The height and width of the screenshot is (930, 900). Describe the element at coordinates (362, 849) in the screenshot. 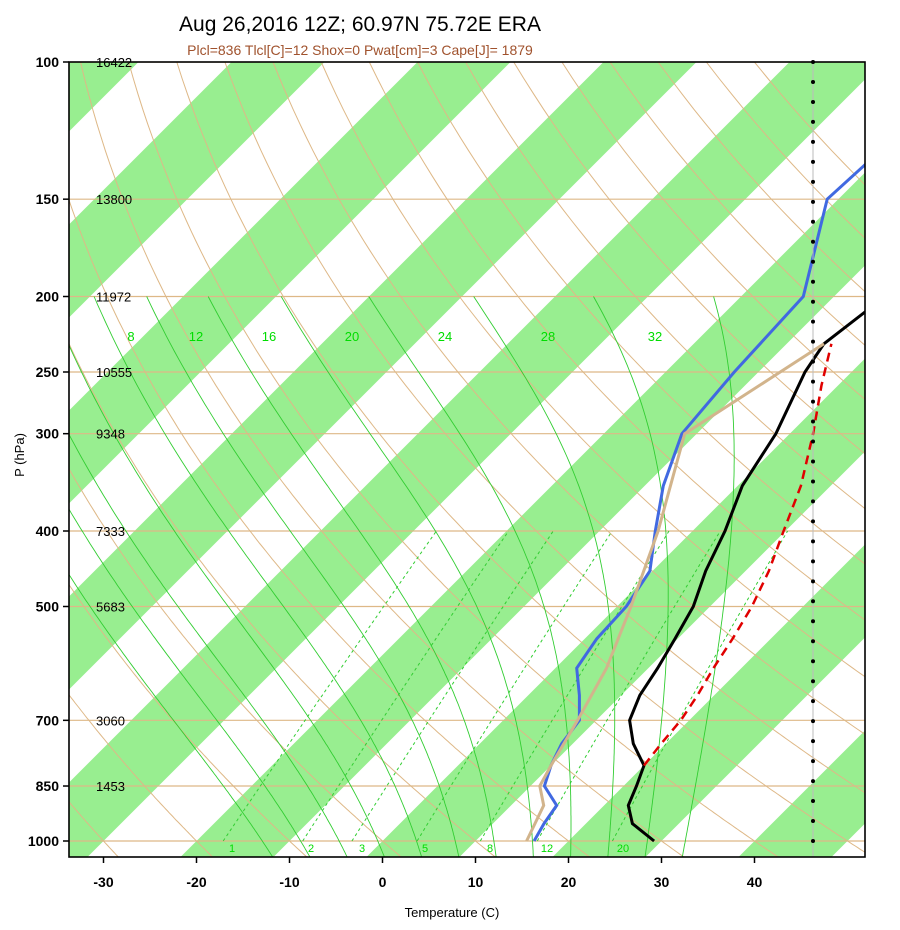

I see `mixing-ratio-label: 3` at that location.